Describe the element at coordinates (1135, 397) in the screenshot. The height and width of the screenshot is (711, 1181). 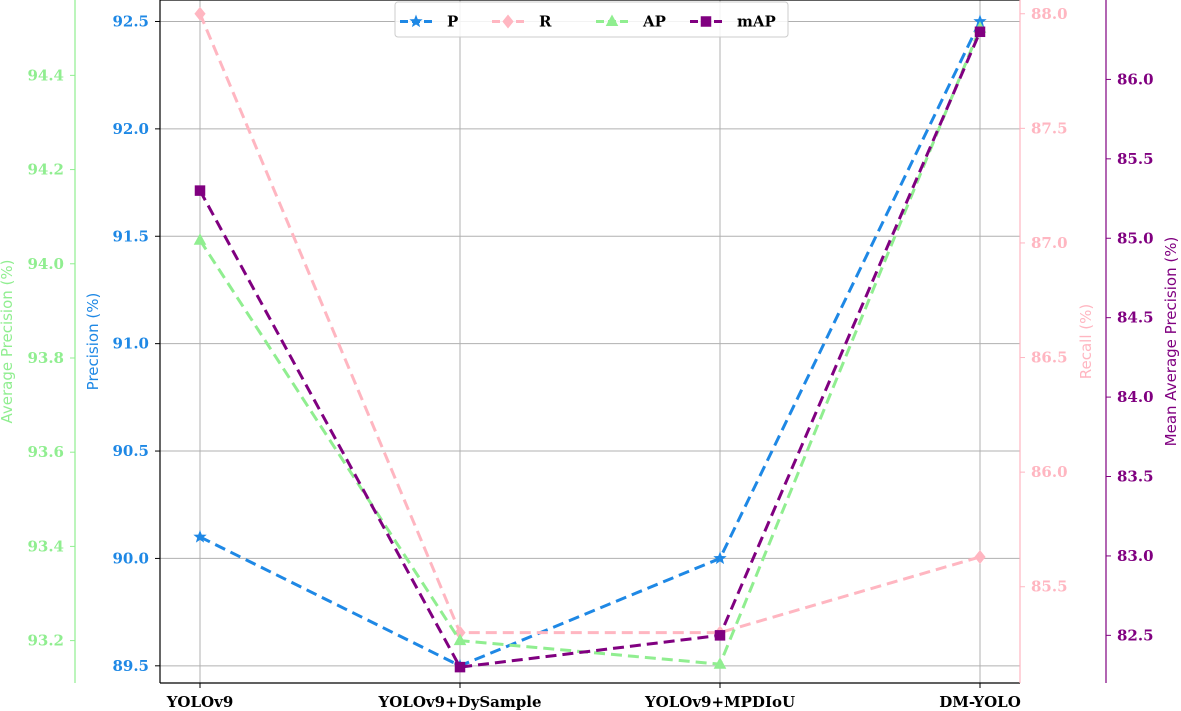
I see `y-tick-label: 84.0` at that location.